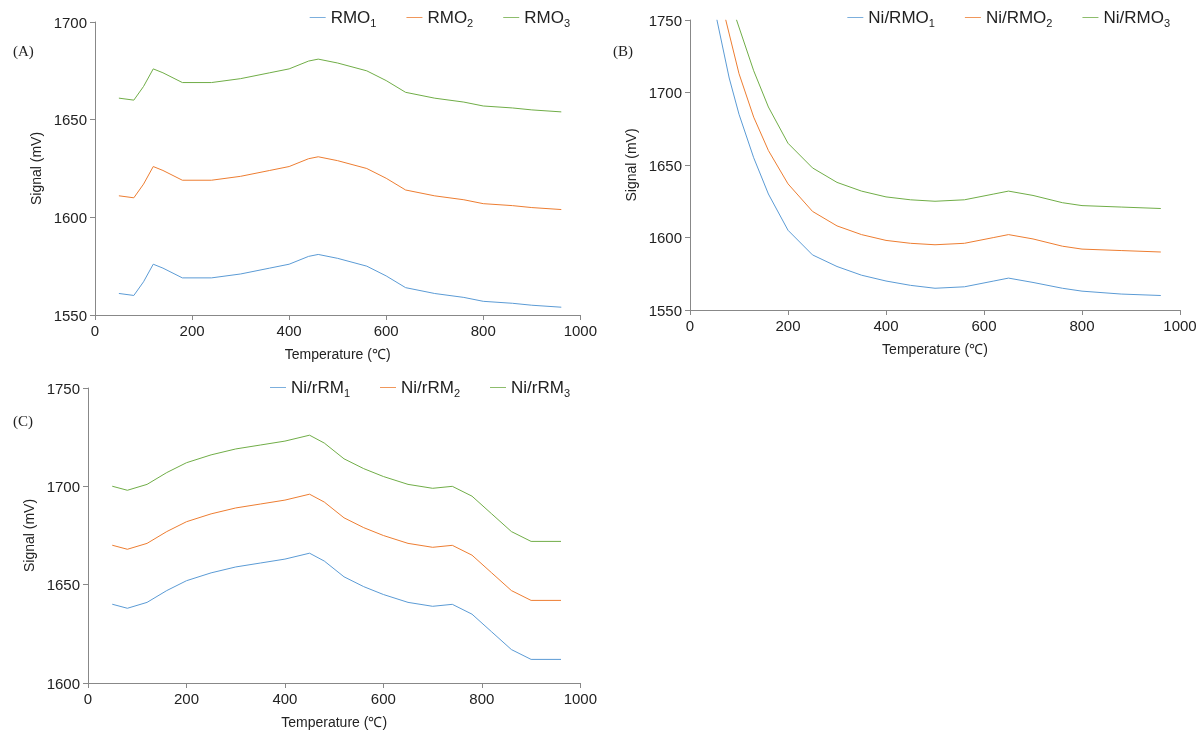  Describe the element at coordinates (23, 421) in the screenshot. I see `text: (C)` at that location.